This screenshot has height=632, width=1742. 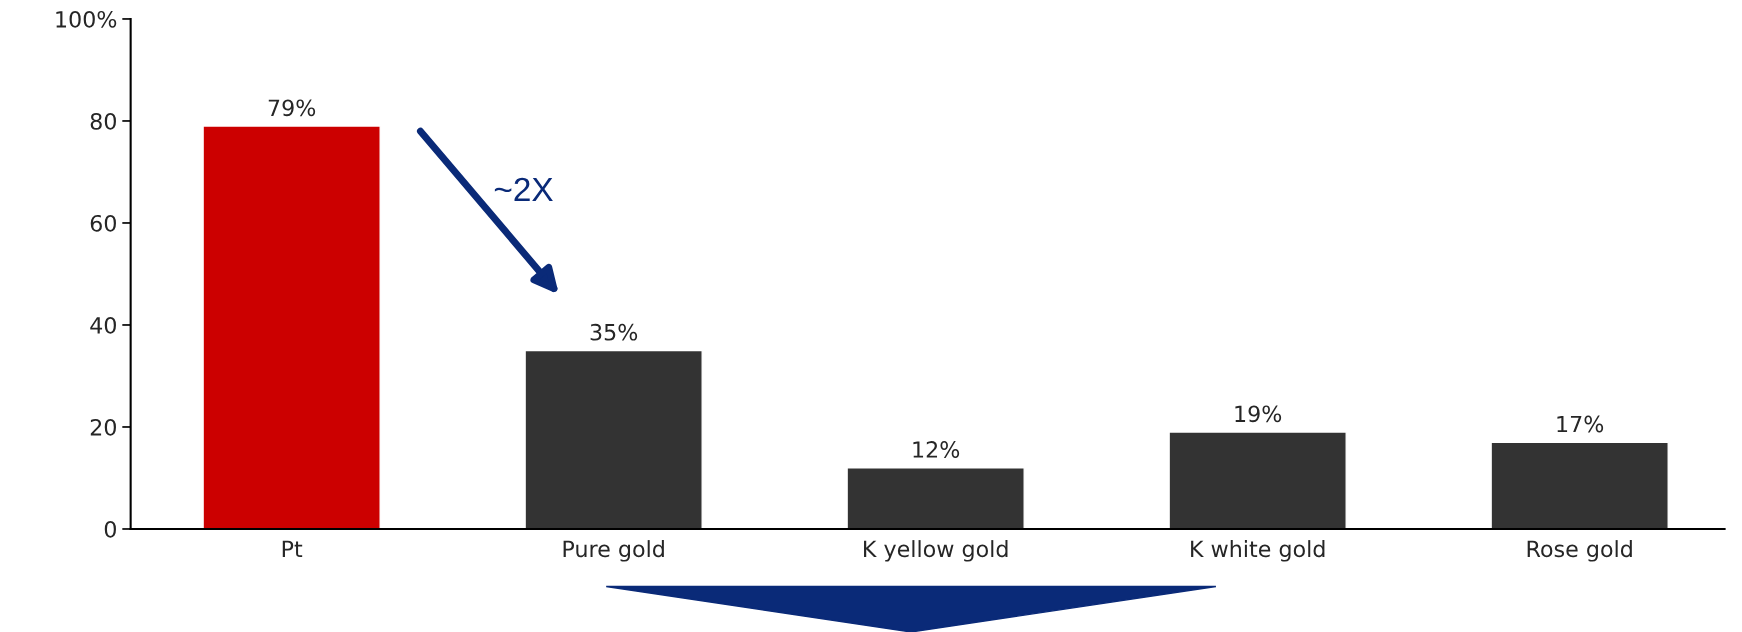 What do you see at coordinates (292, 548) in the screenshot?
I see `x-tick-label: Pt` at bounding box center [292, 548].